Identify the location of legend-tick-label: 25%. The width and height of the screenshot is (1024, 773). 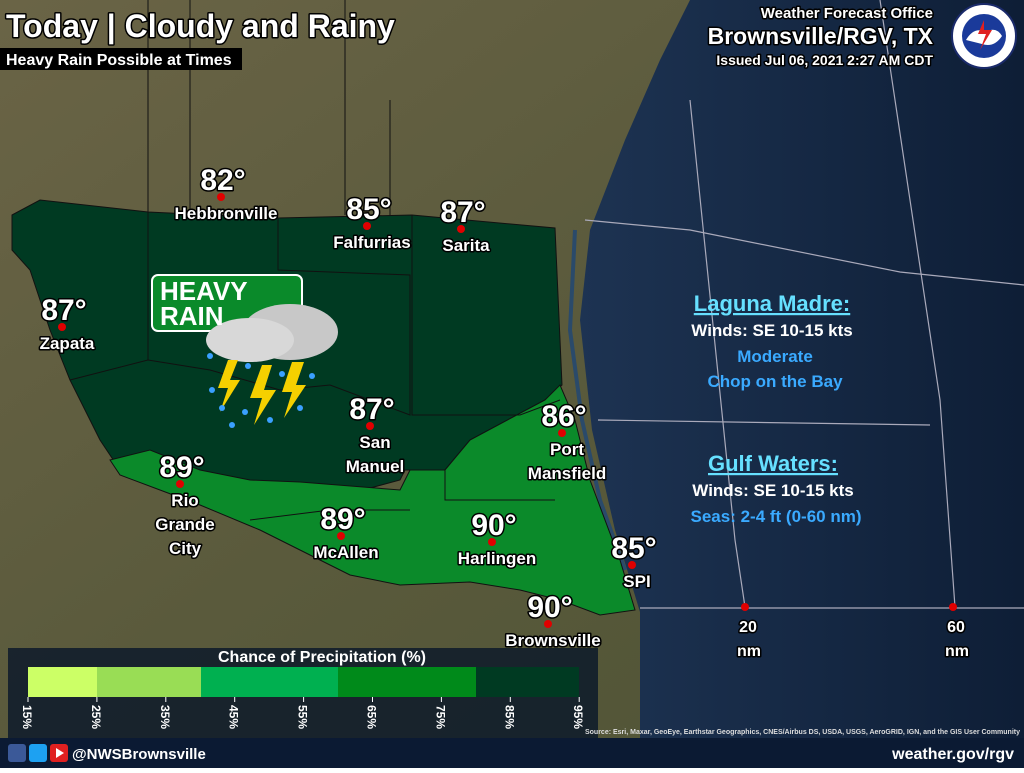
(96, 717).